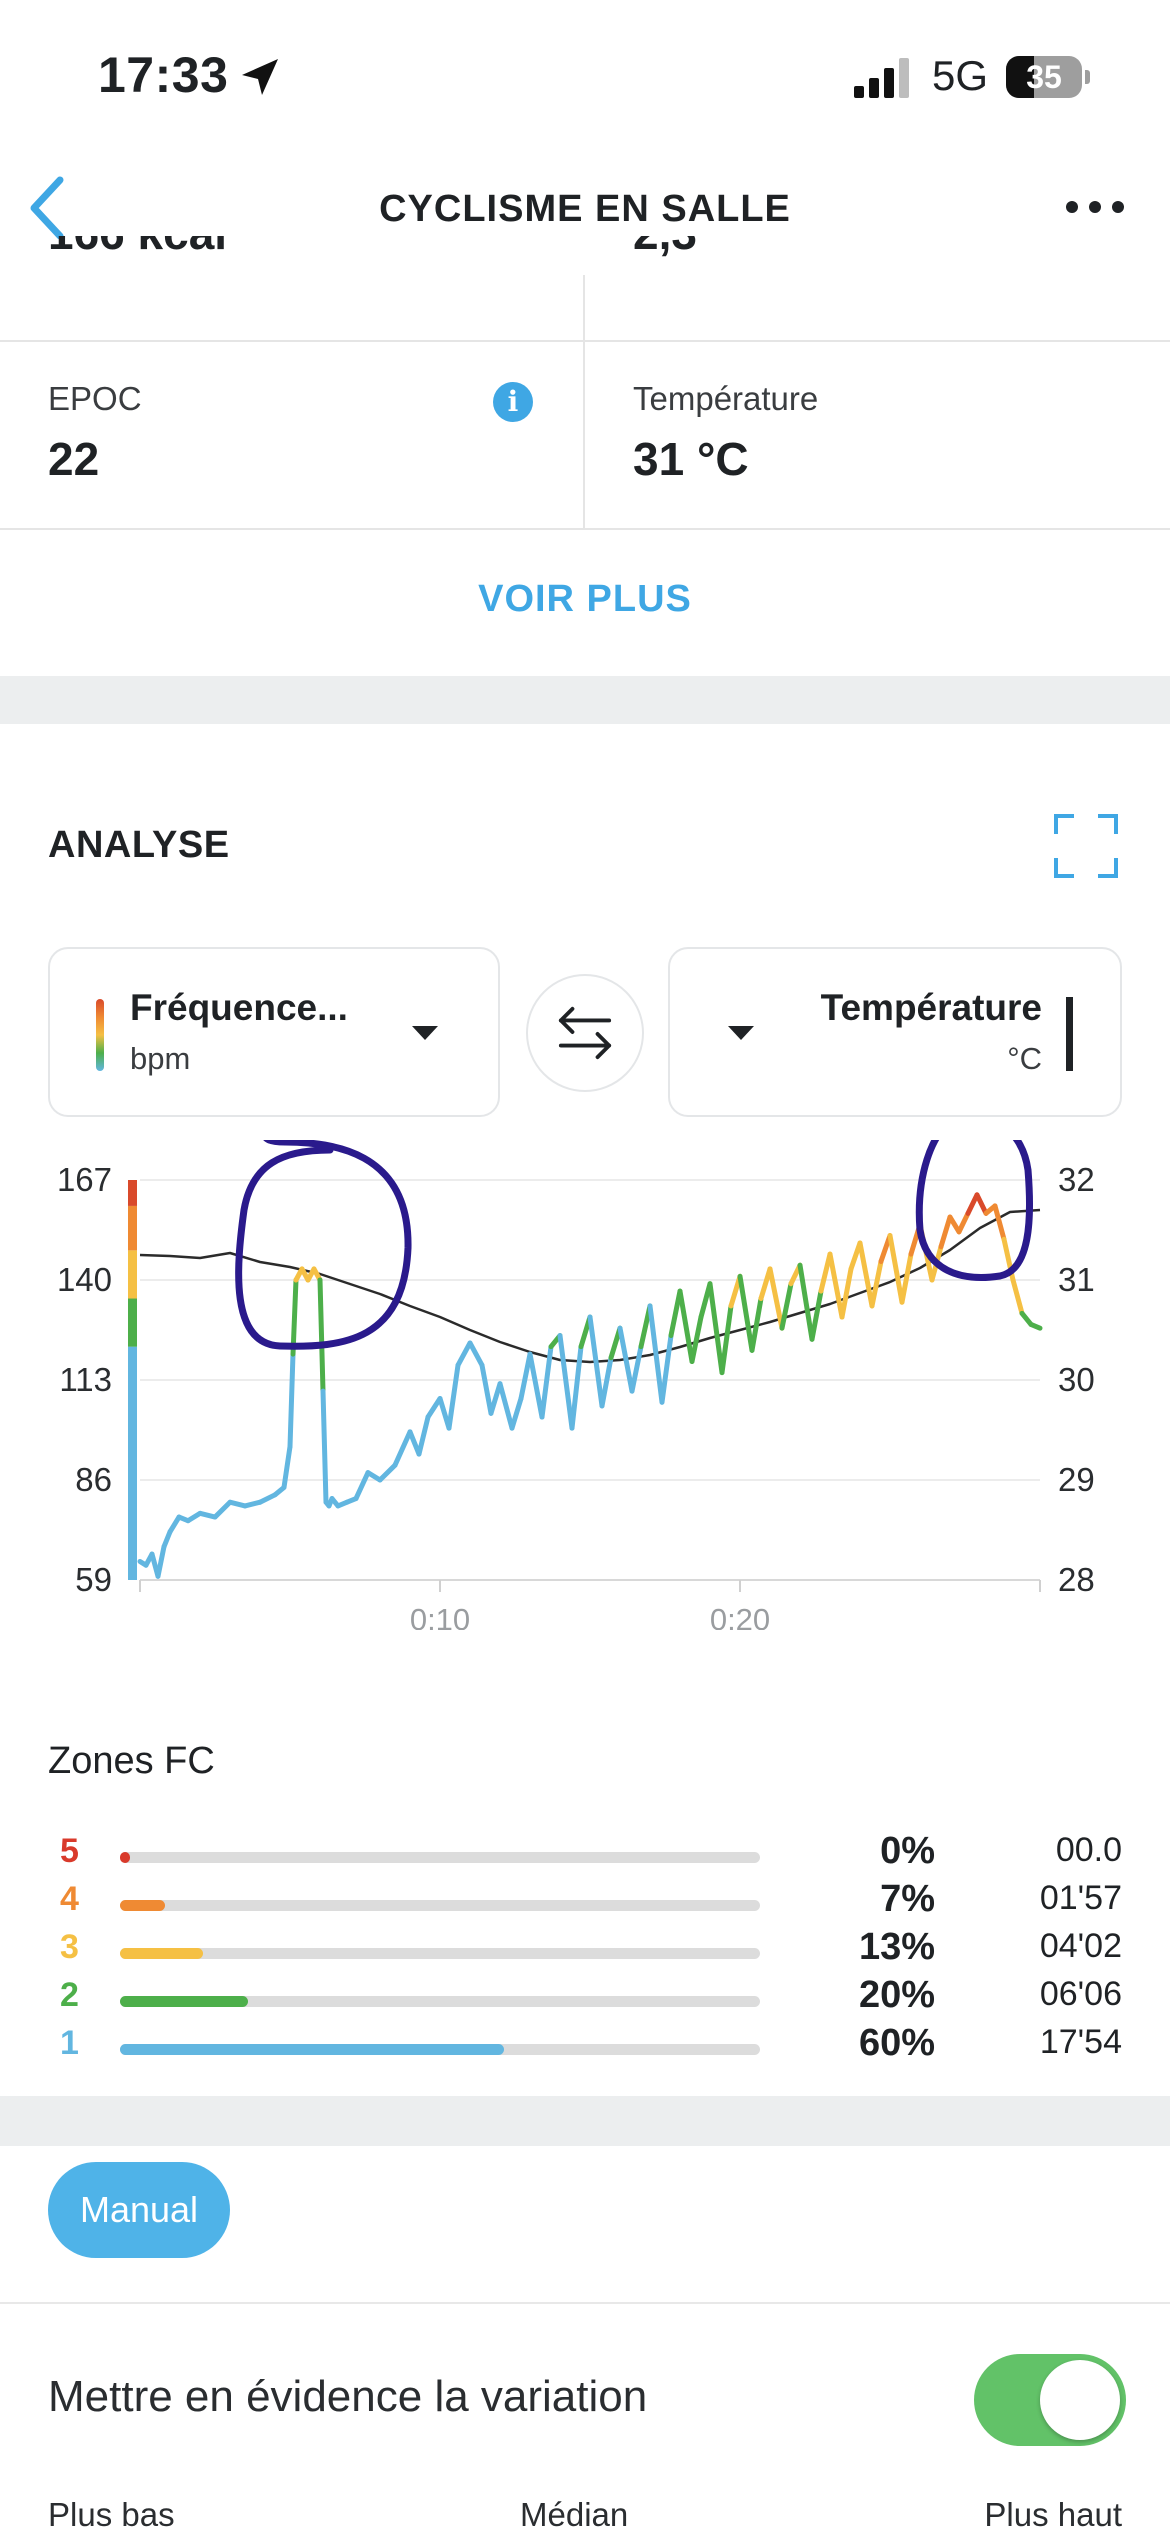 This screenshot has width=1170, height=2534. I want to click on divider, so click(585, 2303).